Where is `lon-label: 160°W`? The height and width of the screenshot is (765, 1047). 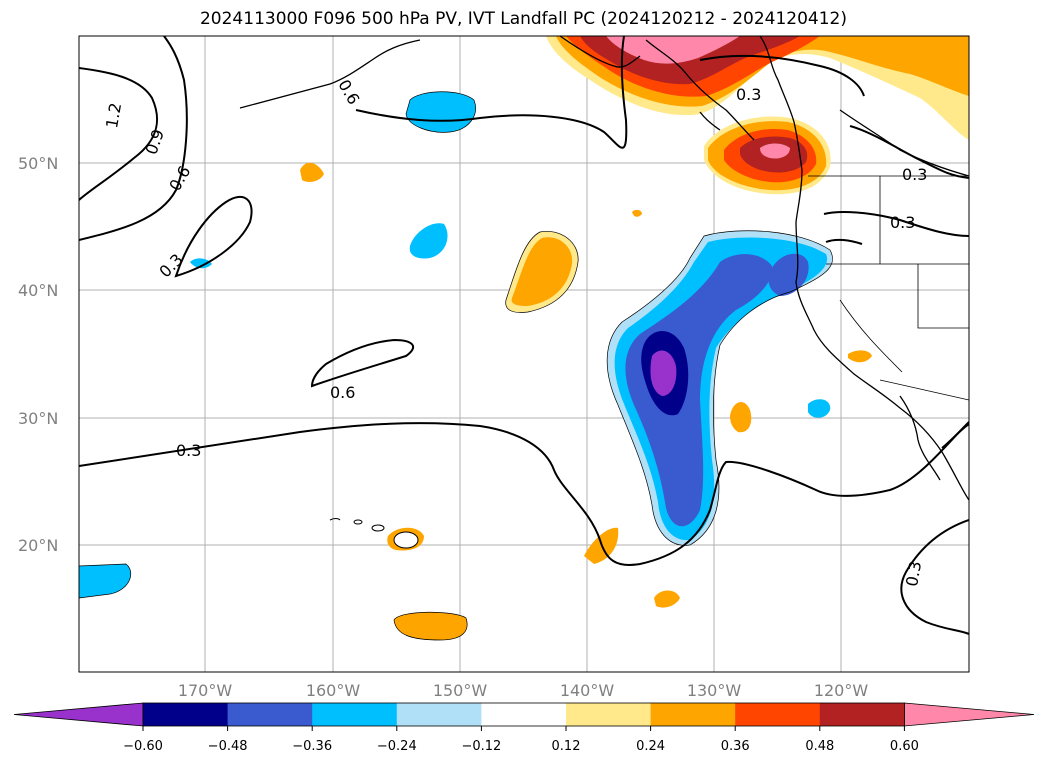
lon-label: 160°W is located at coordinates (333, 690).